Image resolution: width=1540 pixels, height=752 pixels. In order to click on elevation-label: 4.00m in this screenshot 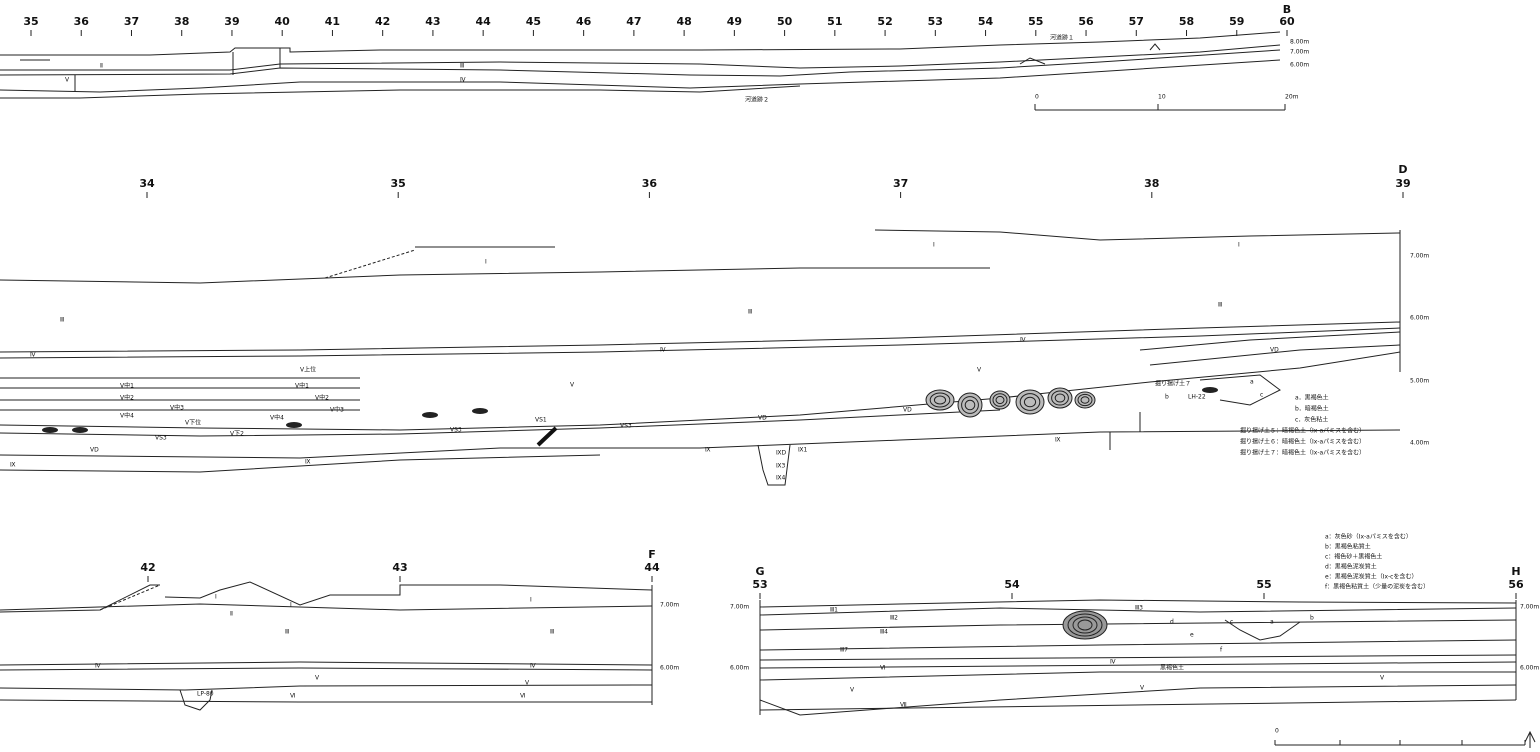, I will do `click(1419, 443)`.